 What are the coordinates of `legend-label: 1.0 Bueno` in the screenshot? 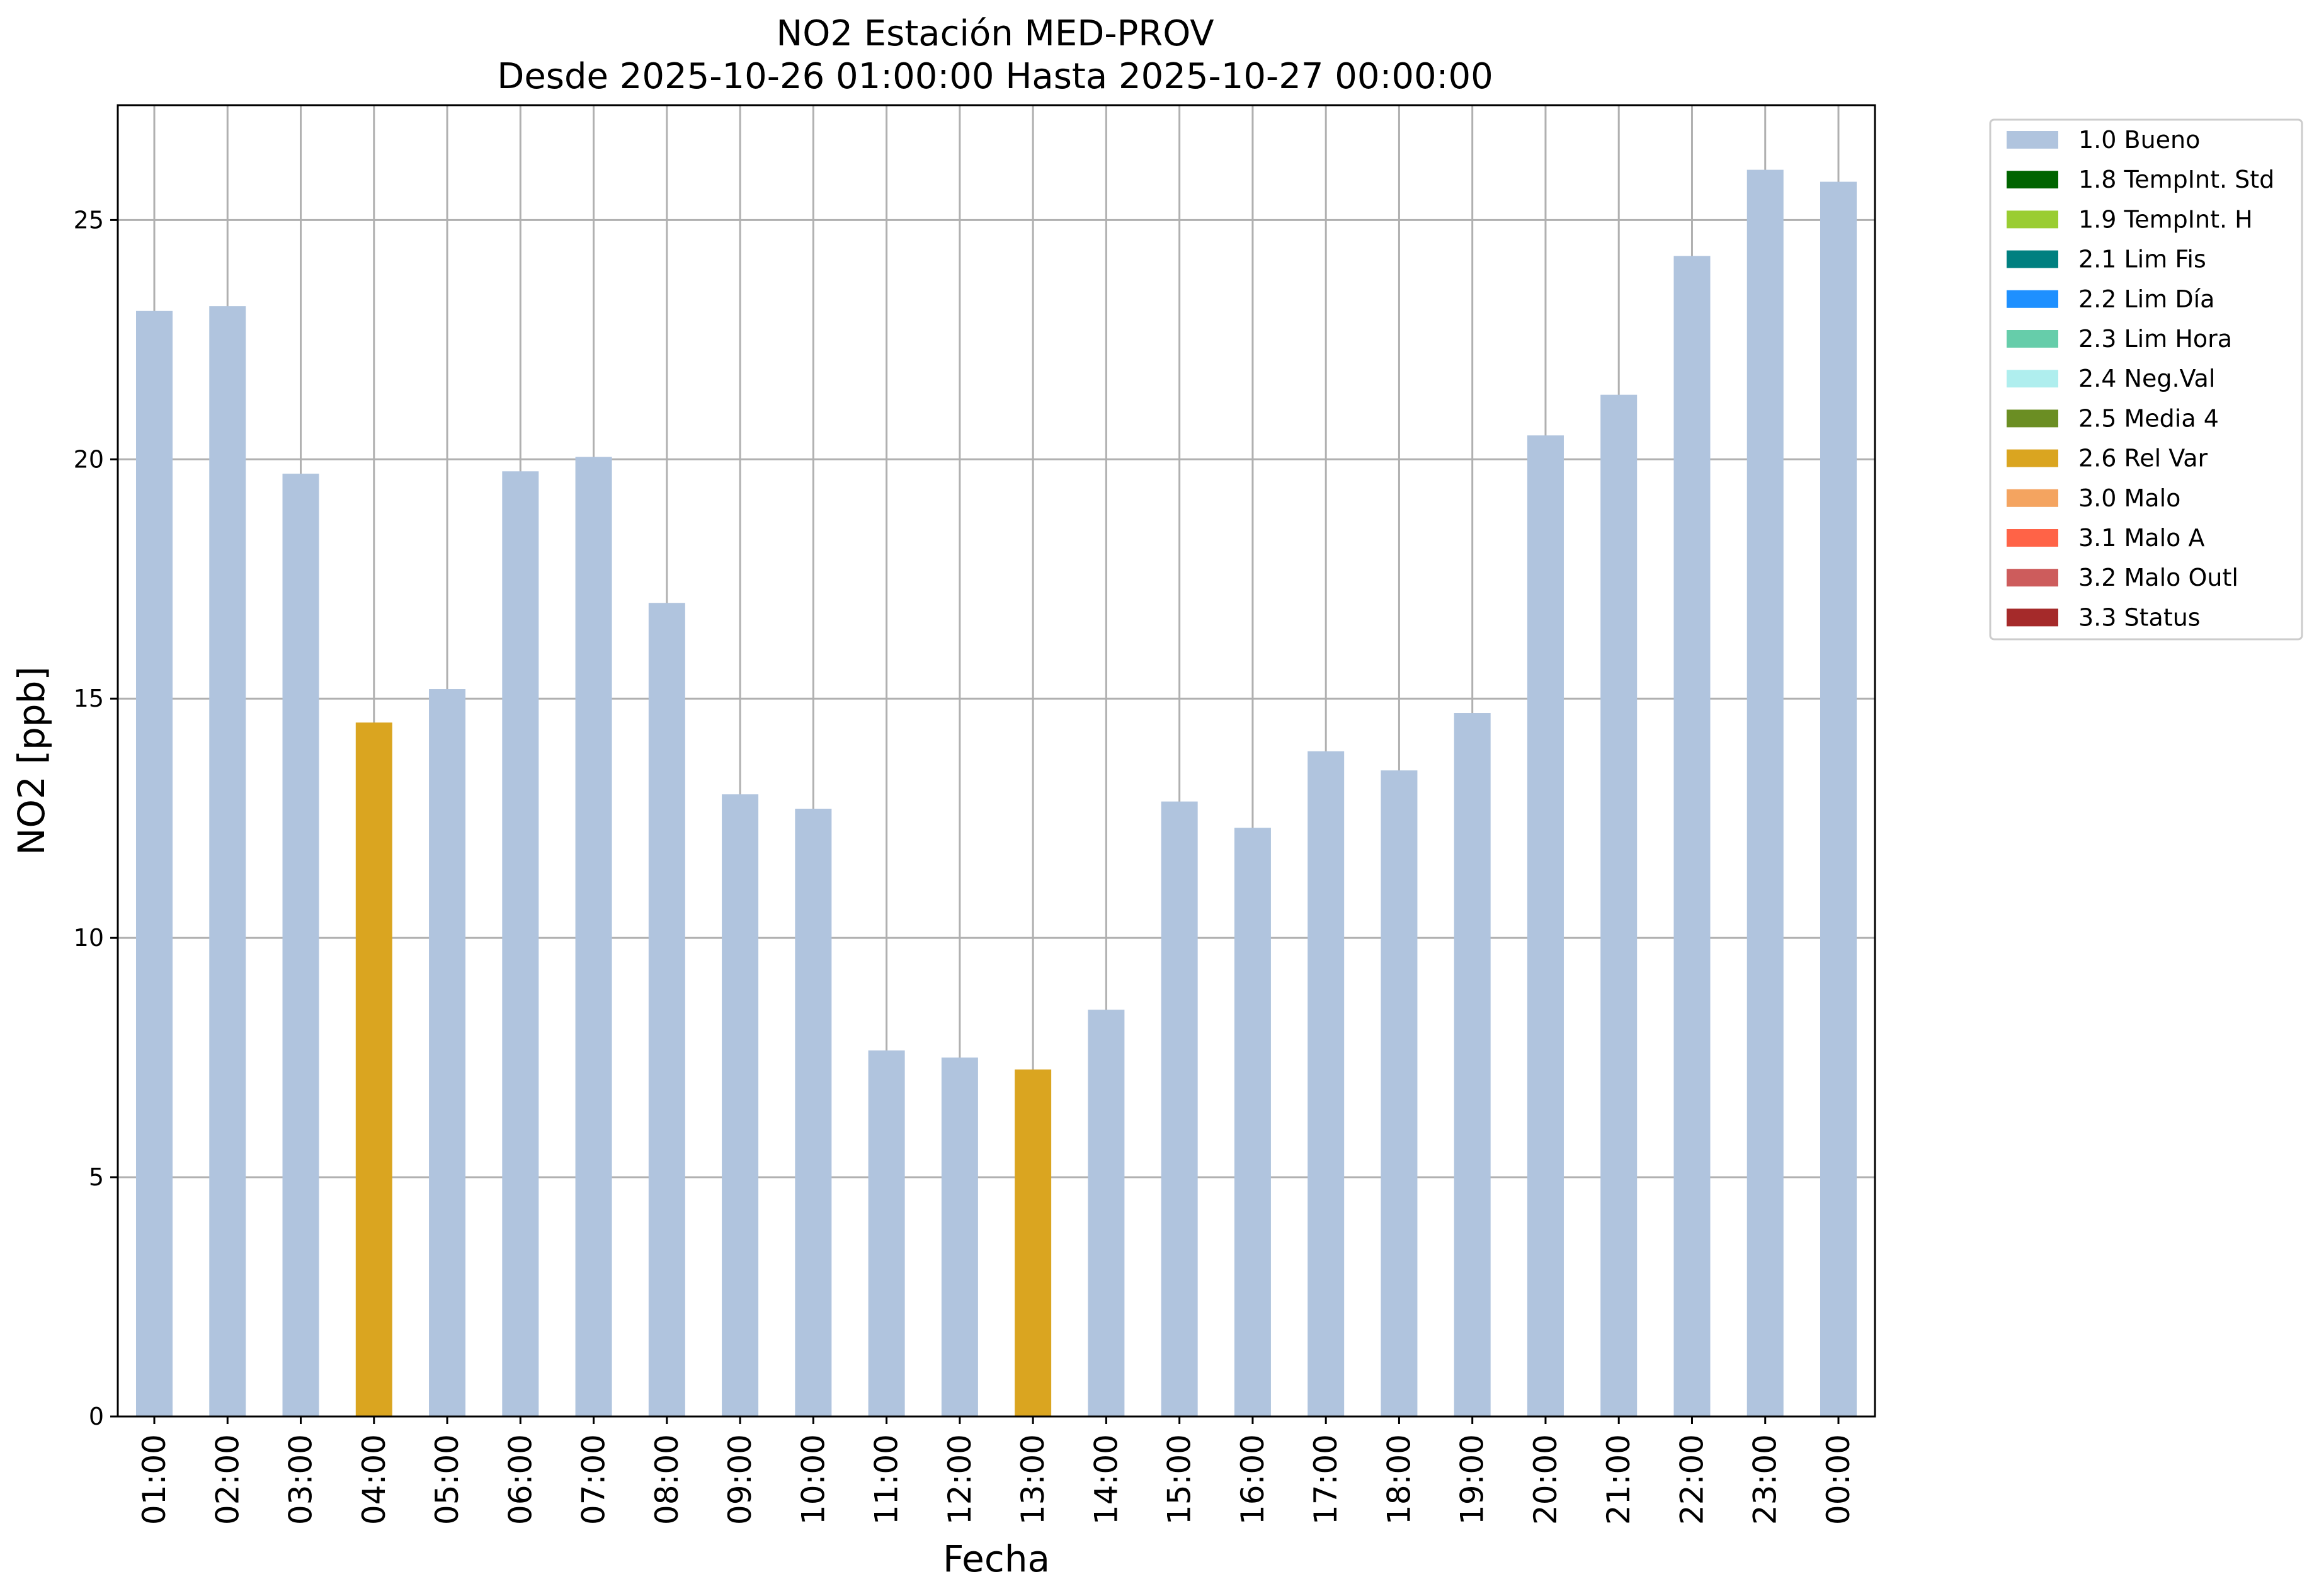 It's located at (2139, 140).